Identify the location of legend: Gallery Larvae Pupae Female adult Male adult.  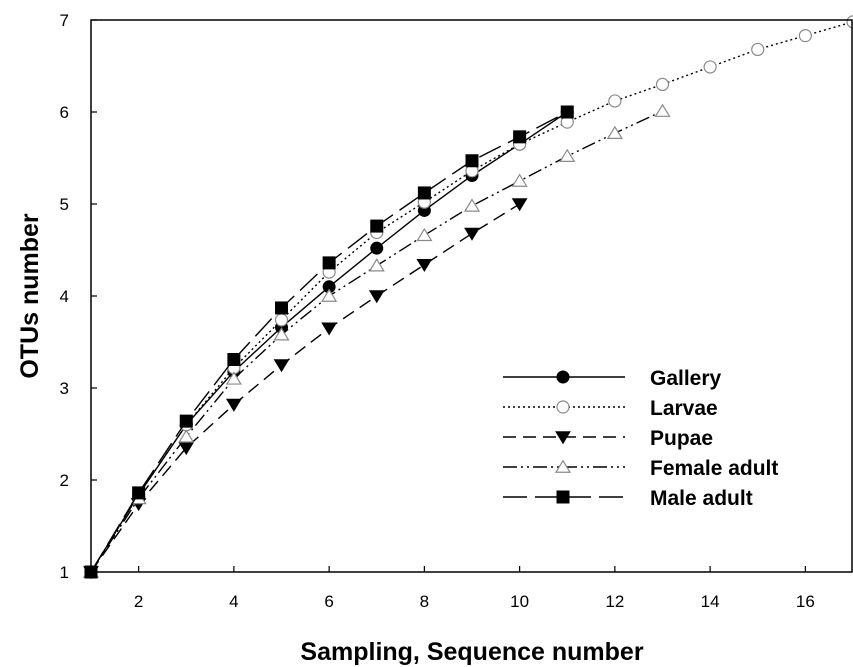
(640, 438).